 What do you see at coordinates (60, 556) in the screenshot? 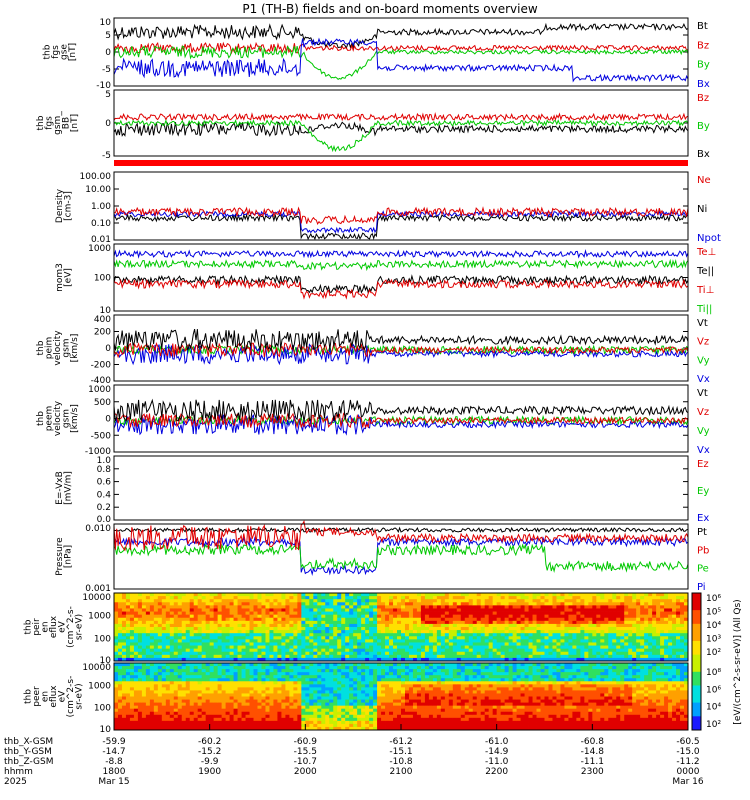
I see `ylabel-line: Pressure` at bounding box center [60, 556].